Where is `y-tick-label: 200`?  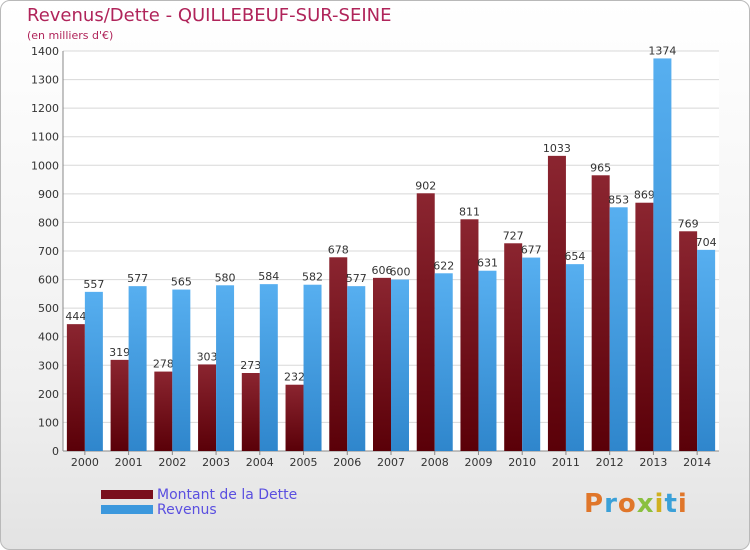
y-tick-label: 200 is located at coordinates (48, 394).